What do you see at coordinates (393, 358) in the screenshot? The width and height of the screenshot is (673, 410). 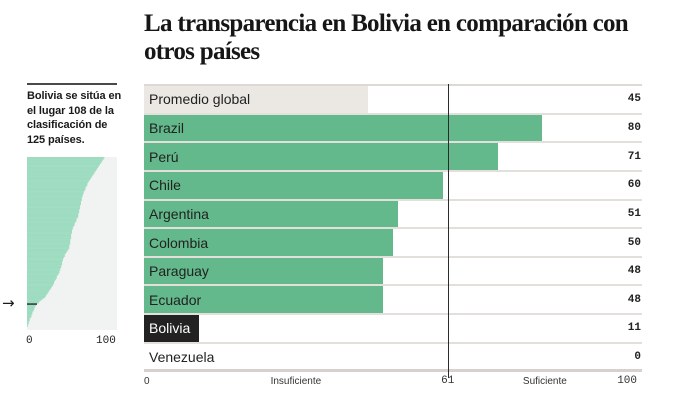 I see `bar-row: Venezuela 0` at bounding box center [393, 358].